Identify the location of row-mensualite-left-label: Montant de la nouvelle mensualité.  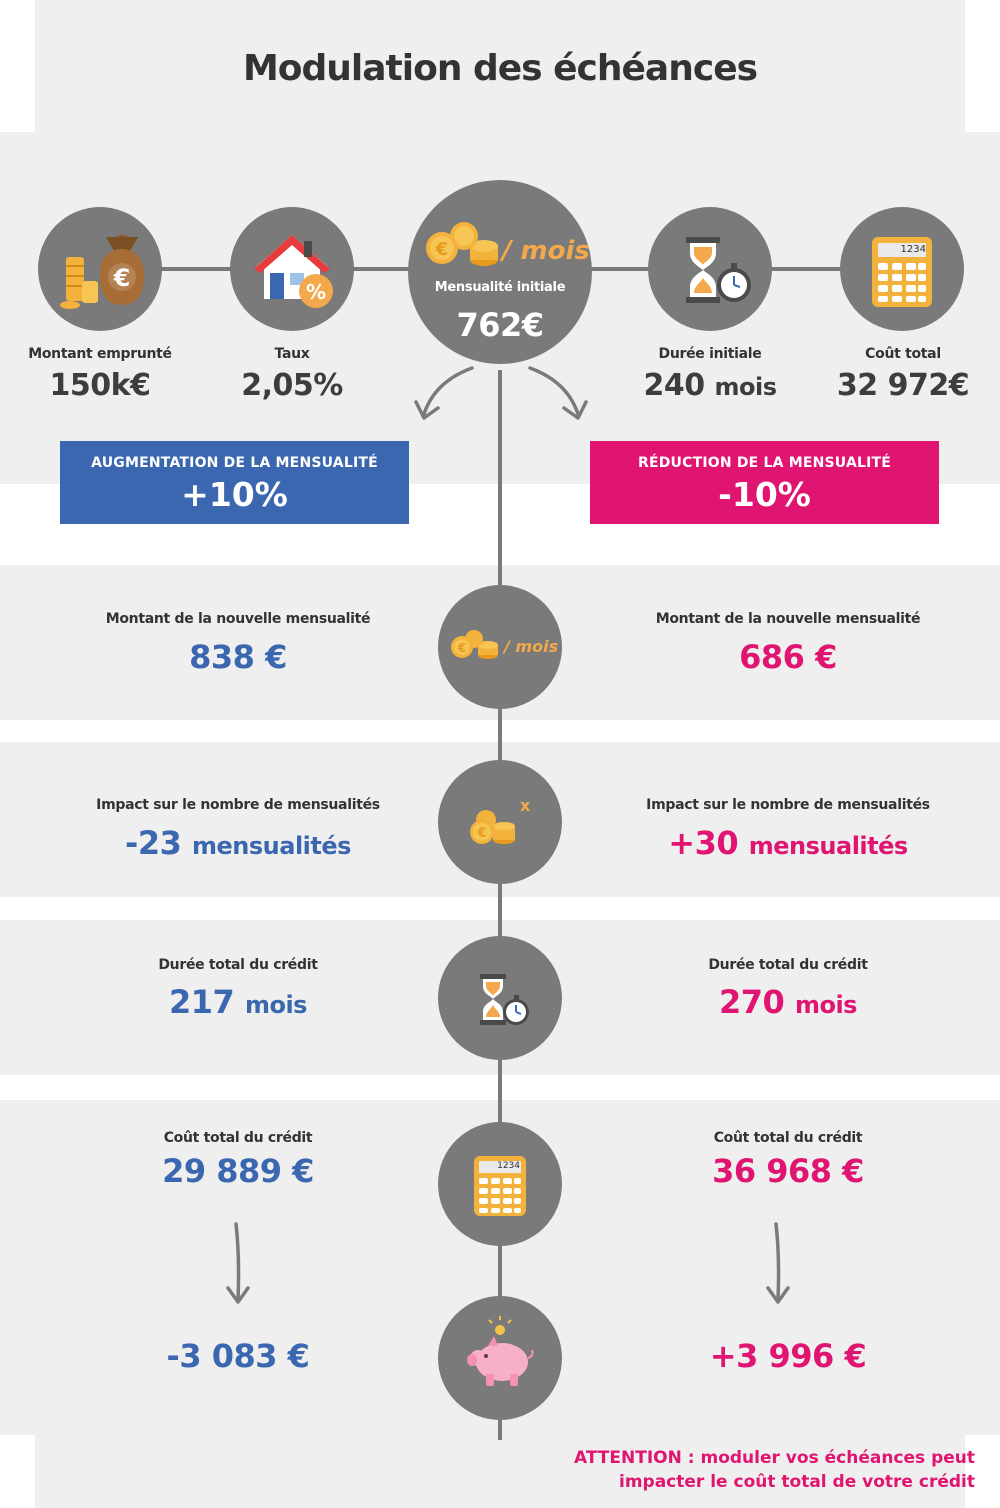
(238, 619).